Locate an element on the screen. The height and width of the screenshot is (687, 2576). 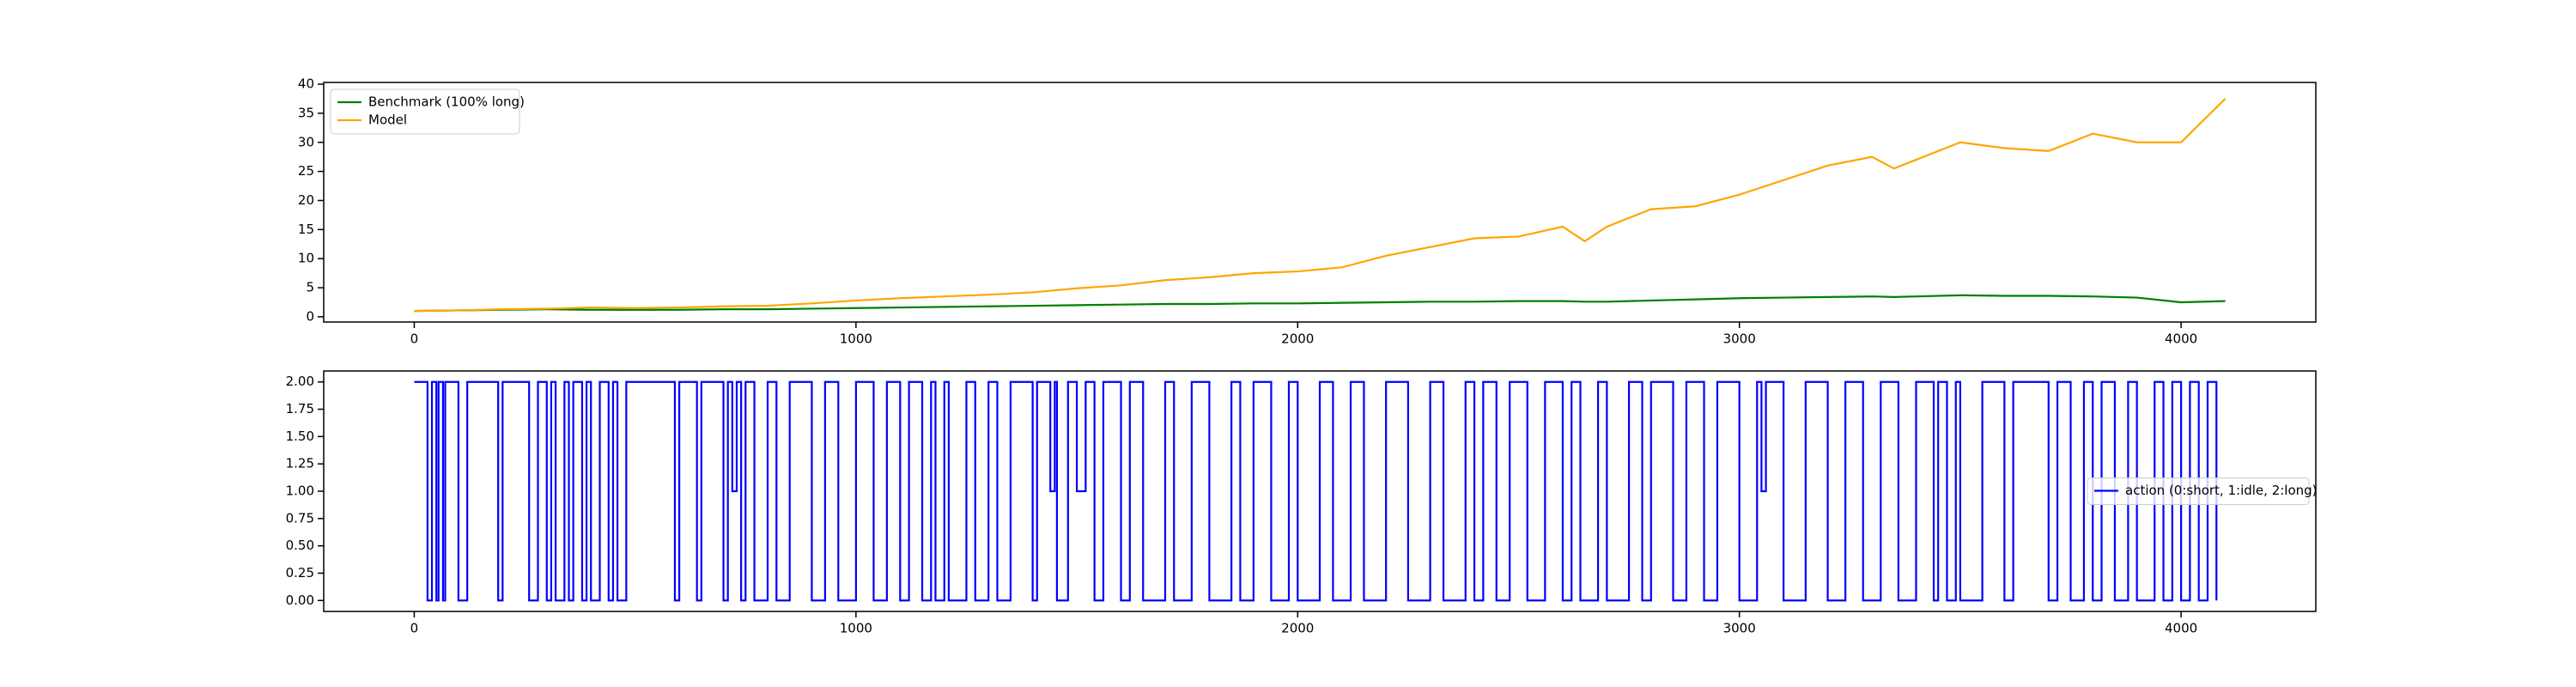
y-tick-label: 15 is located at coordinates (306, 229).